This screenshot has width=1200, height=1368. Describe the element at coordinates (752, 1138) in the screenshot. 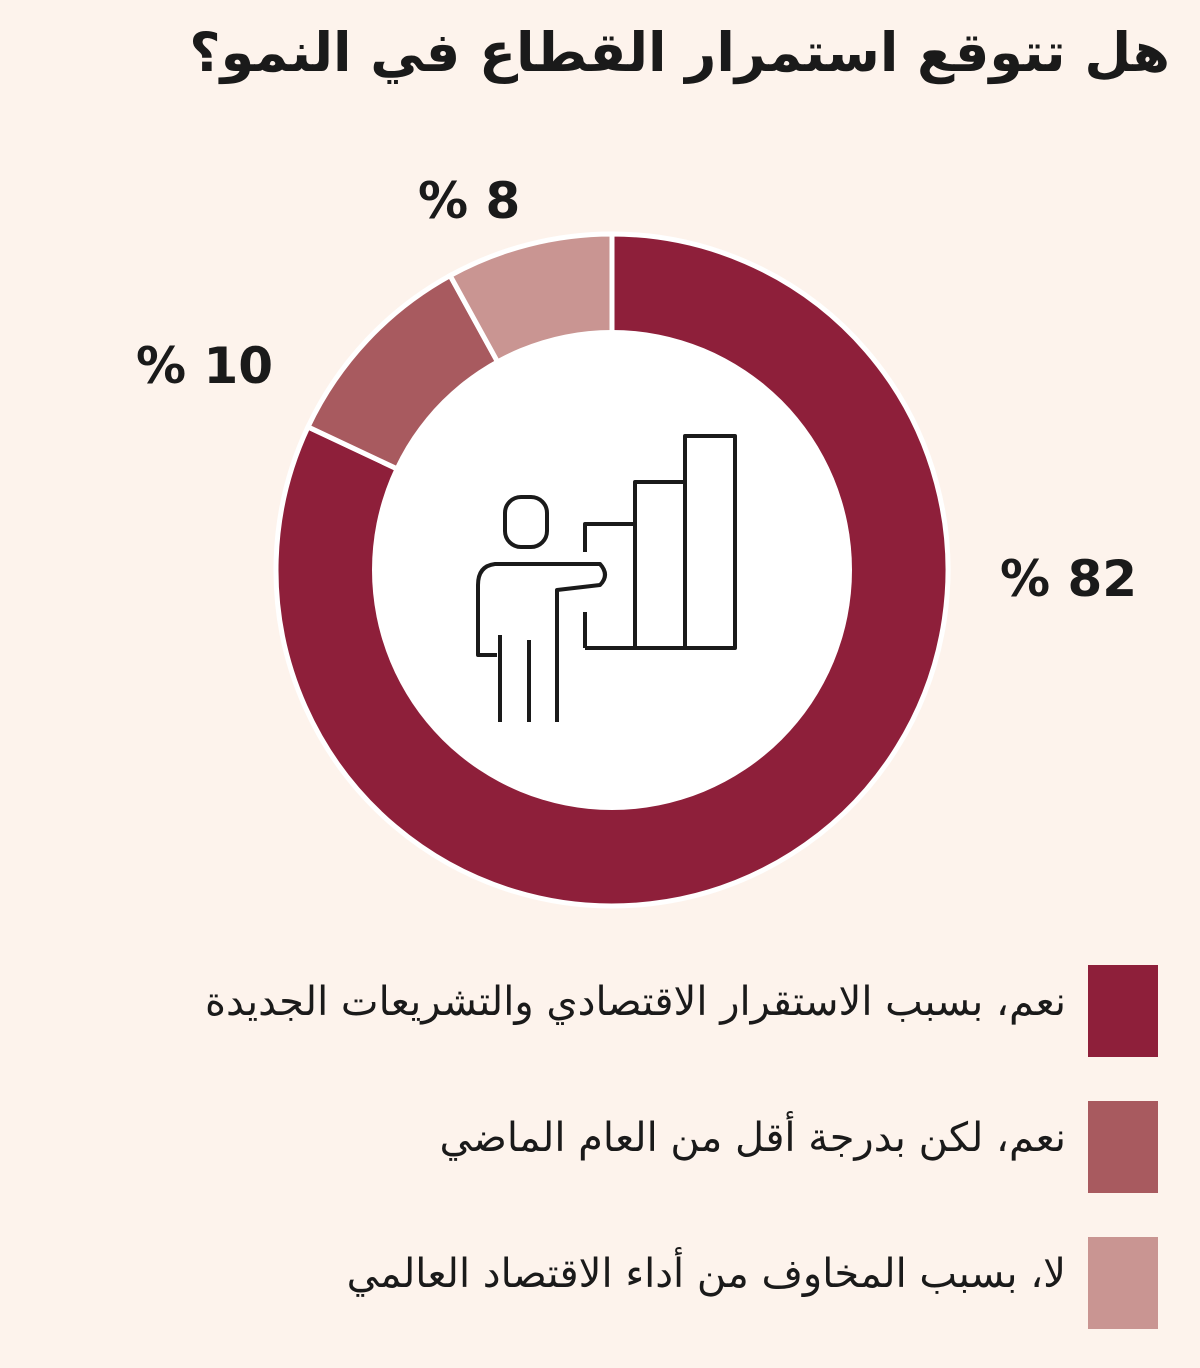

I see `legend-label-1: نعم، لكن بدرجة أقل من العام الماضي` at that location.